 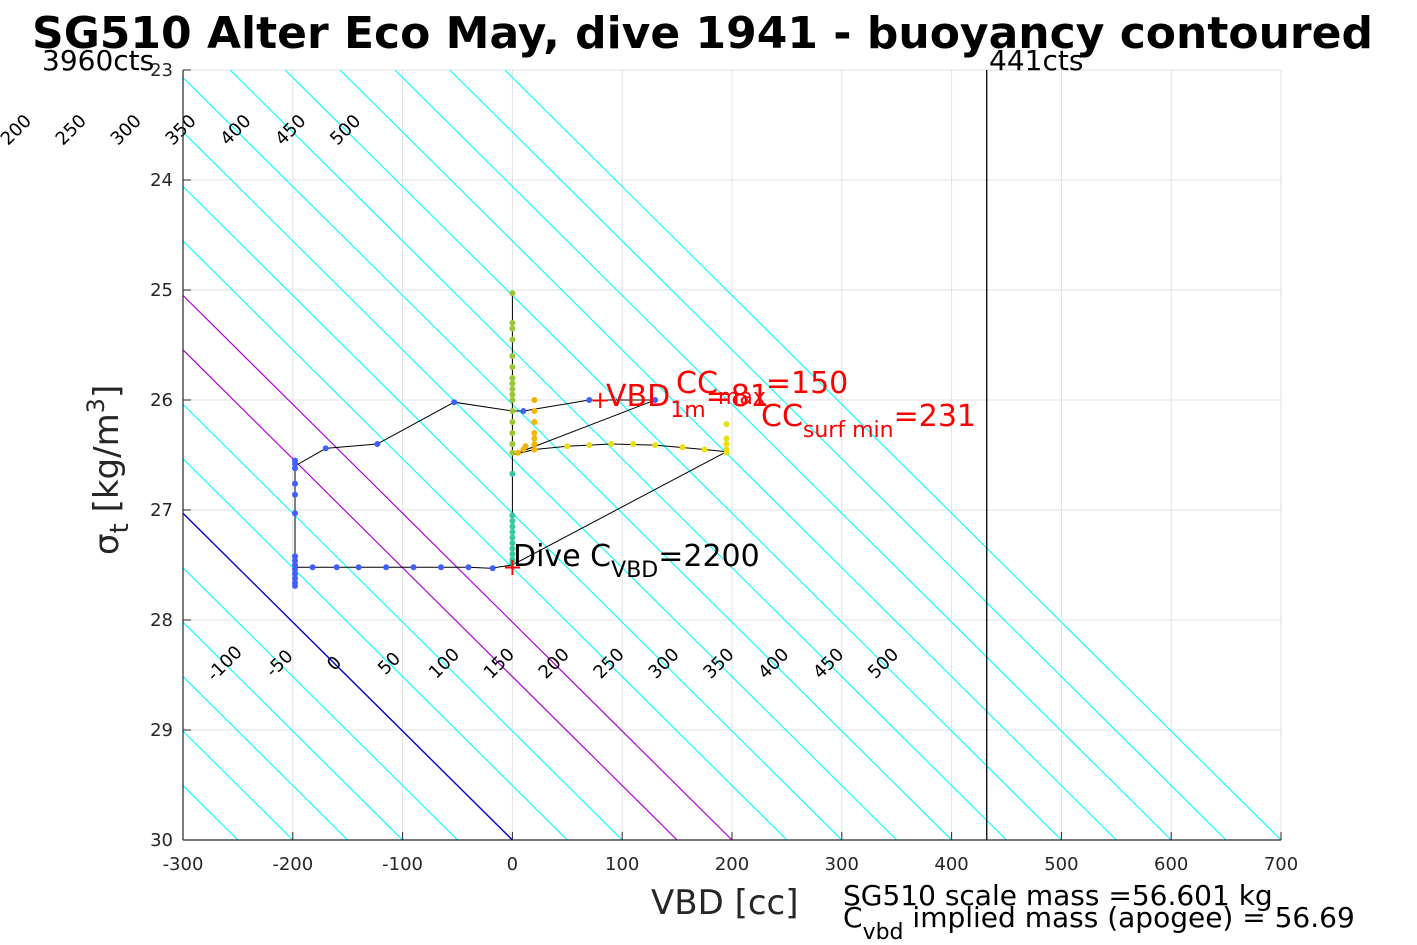 What do you see at coordinates (842, 864) in the screenshot?
I see `x-tick-label: 300` at bounding box center [842, 864].